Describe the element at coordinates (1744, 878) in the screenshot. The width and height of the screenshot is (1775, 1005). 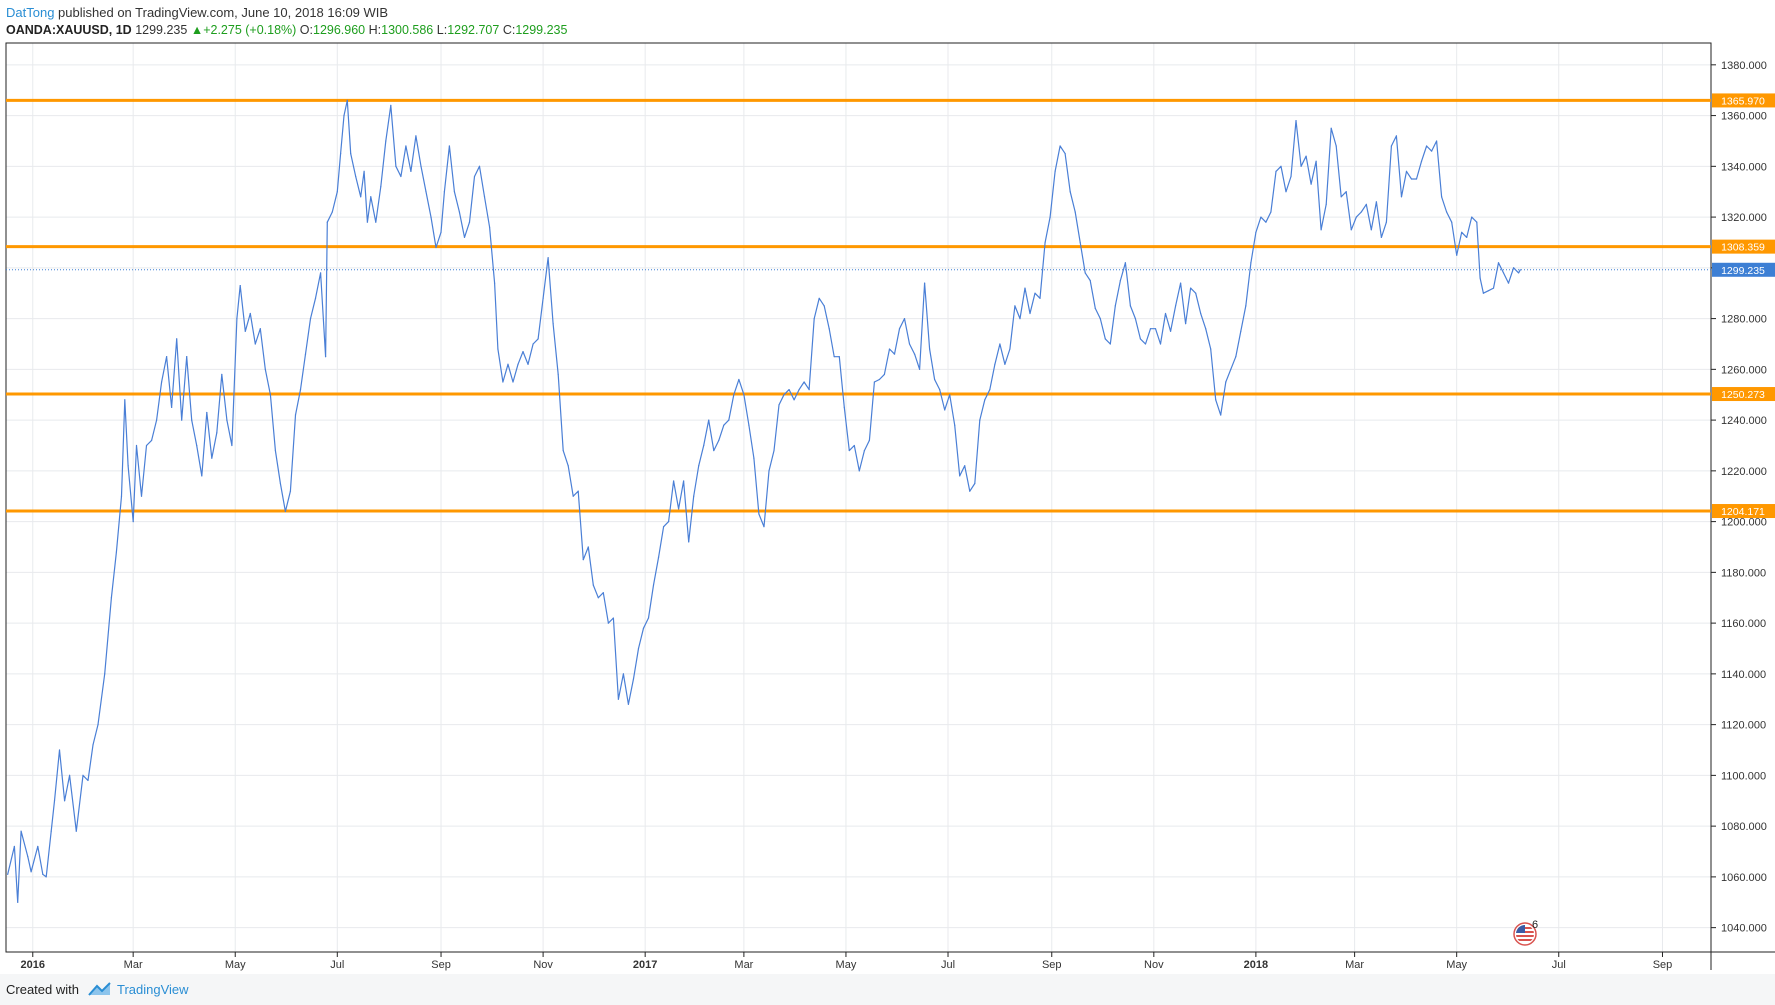
I see `y-tick-label: 1060.000` at that location.